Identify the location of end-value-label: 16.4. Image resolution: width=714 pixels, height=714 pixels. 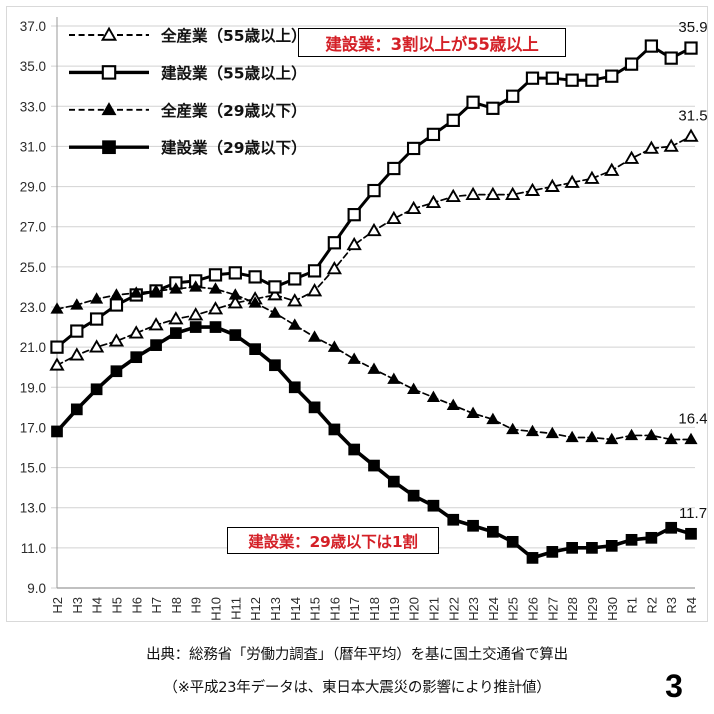
(692, 418).